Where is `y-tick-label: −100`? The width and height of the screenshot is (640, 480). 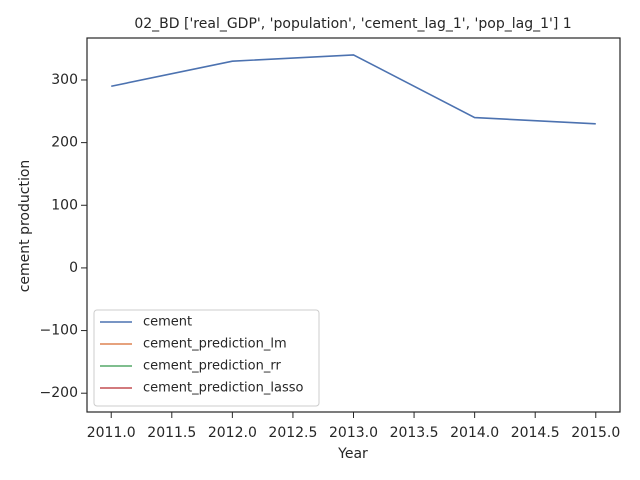
y-tick-label: −100 is located at coordinates (59, 331).